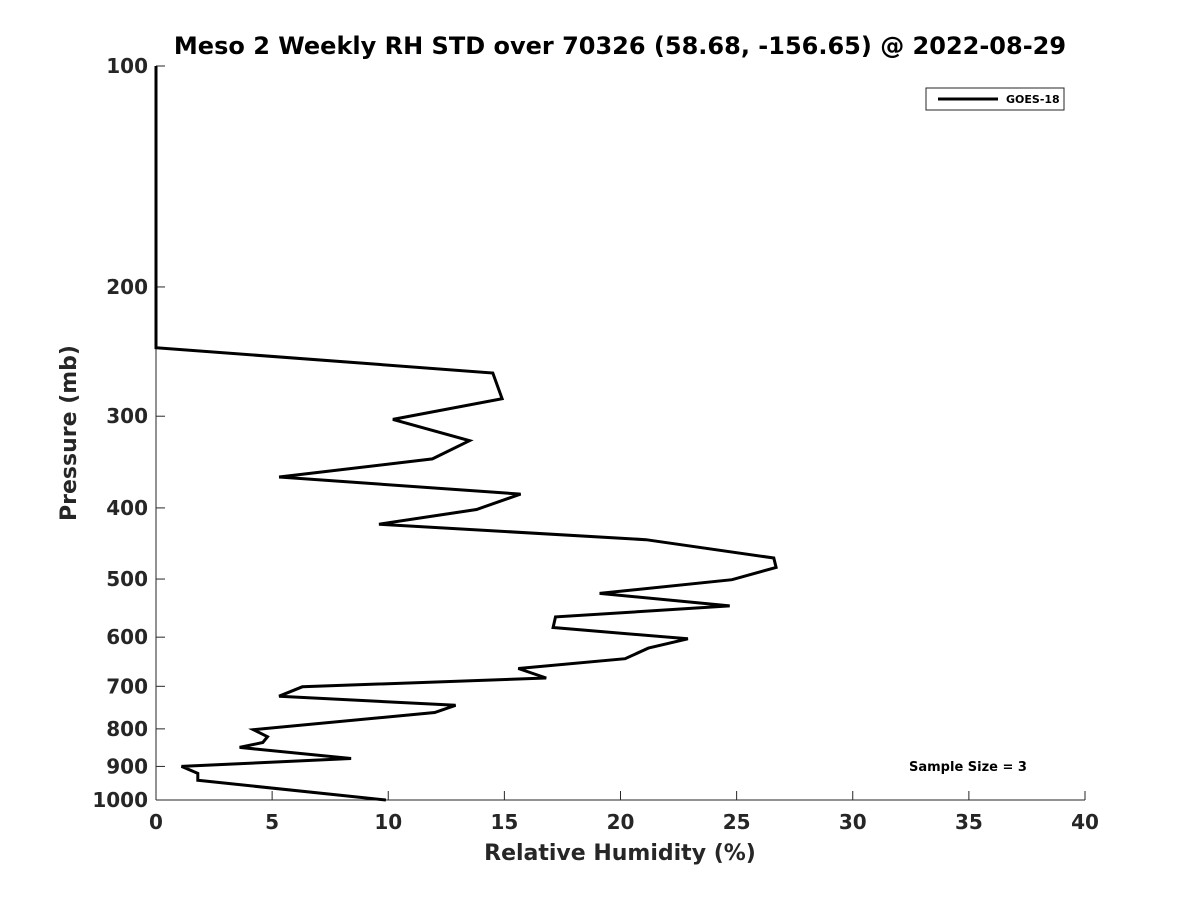 This screenshot has width=1200, height=900. What do you see at coordinates (127, 729) in the screenshot?
I see `y-tick-label: 800` at bounding box center [127, 729].